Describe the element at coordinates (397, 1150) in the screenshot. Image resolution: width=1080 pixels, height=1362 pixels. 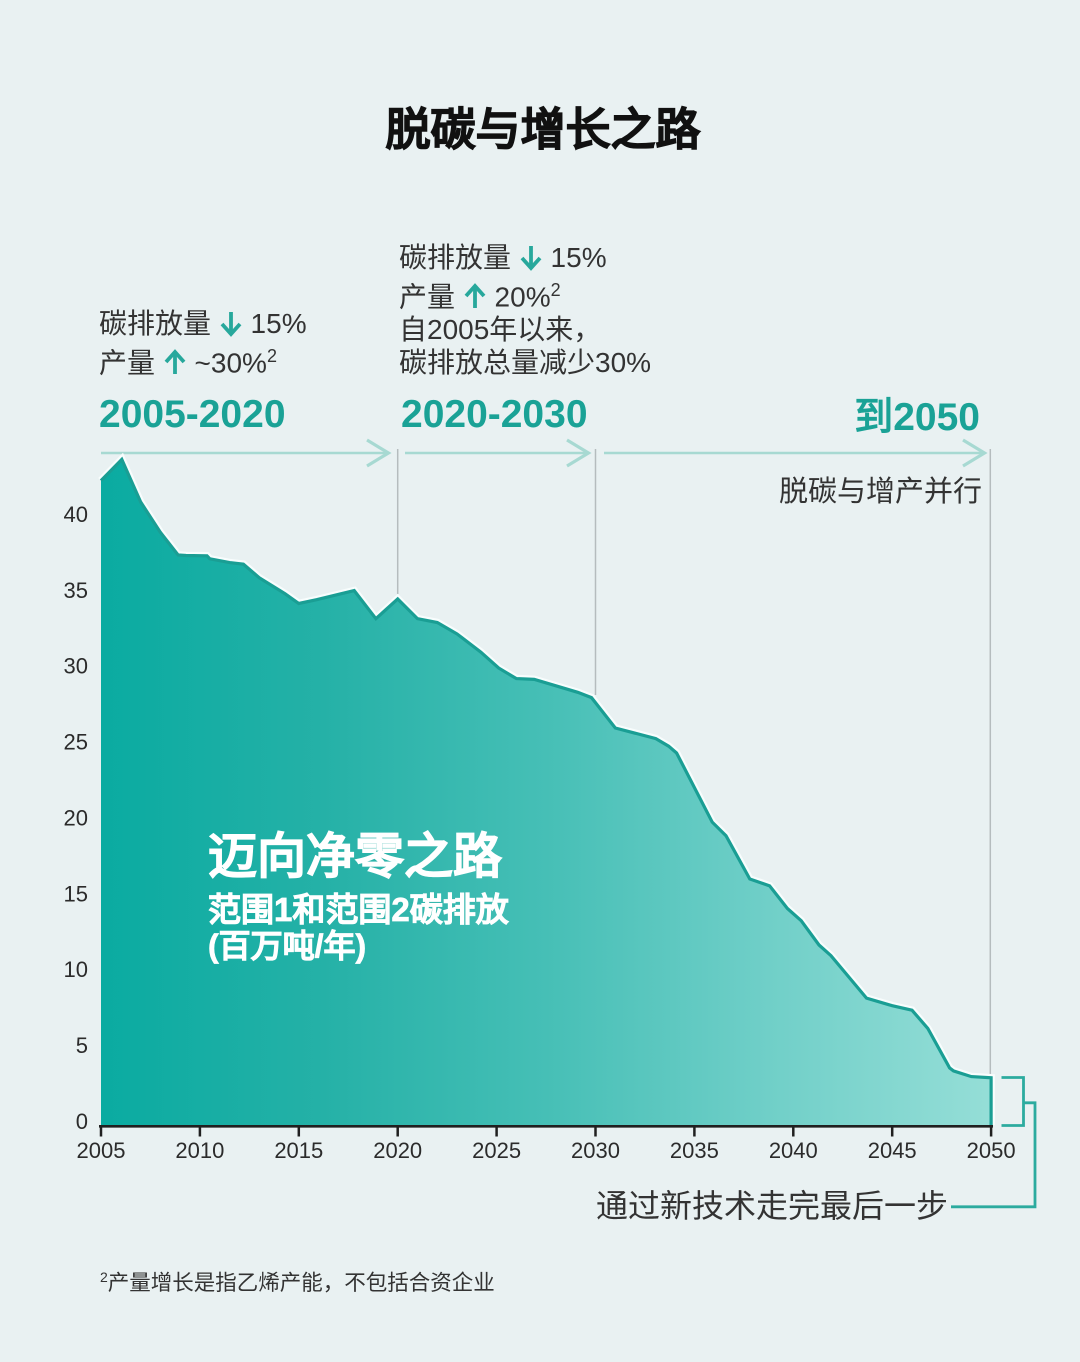
I see `svg-text: 2020` at that location.